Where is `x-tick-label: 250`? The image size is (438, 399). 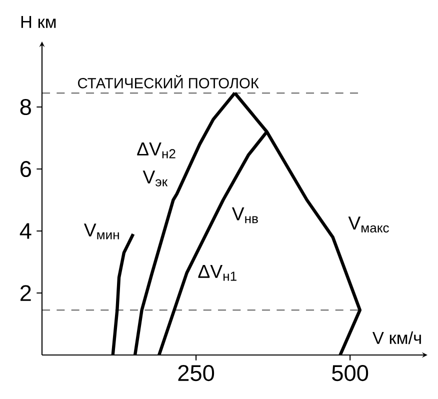
x-tick-label: 250 is located at coordinates (196, 373).